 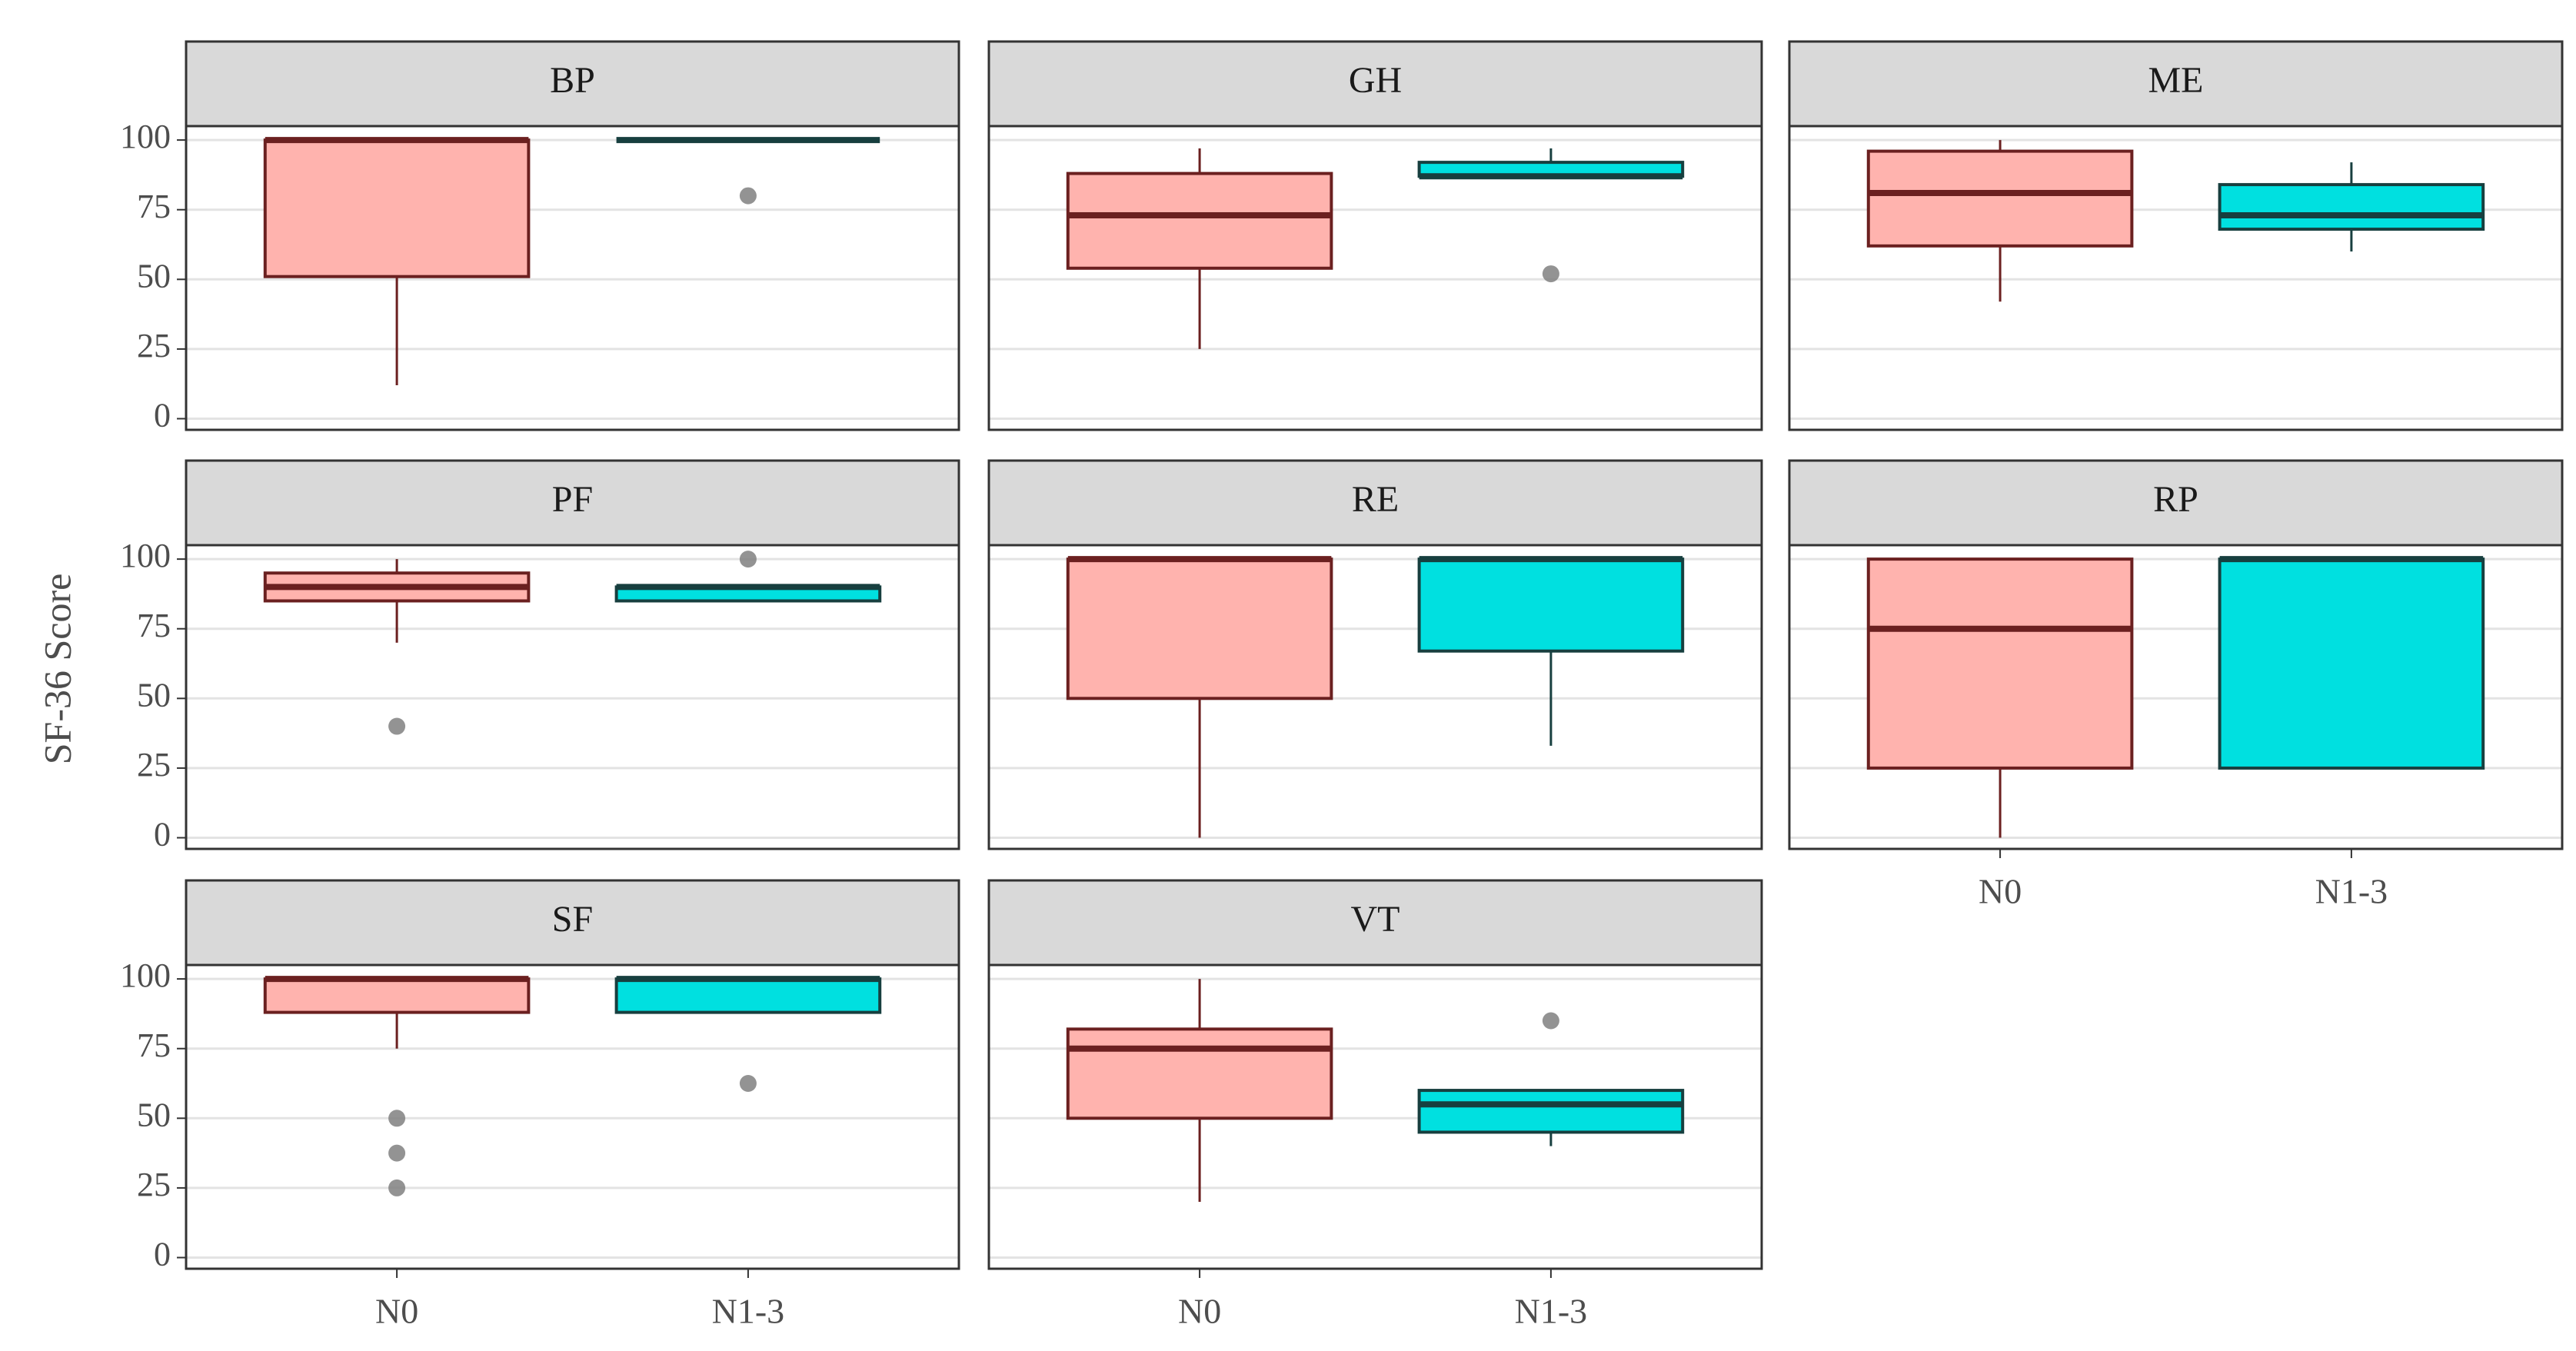 I want to click on strip-title: SF, so click(x=573, y=919).